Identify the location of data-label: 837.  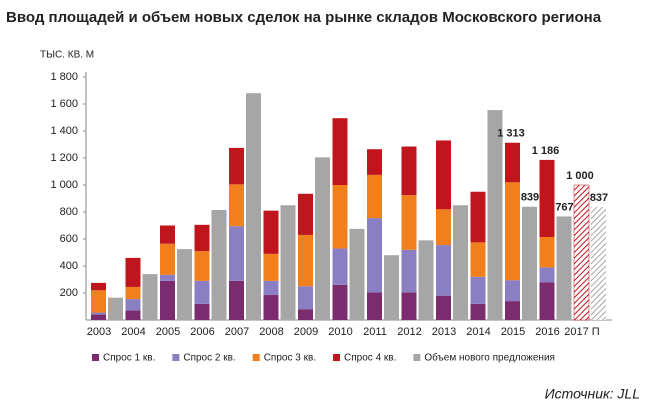
(599, 198).